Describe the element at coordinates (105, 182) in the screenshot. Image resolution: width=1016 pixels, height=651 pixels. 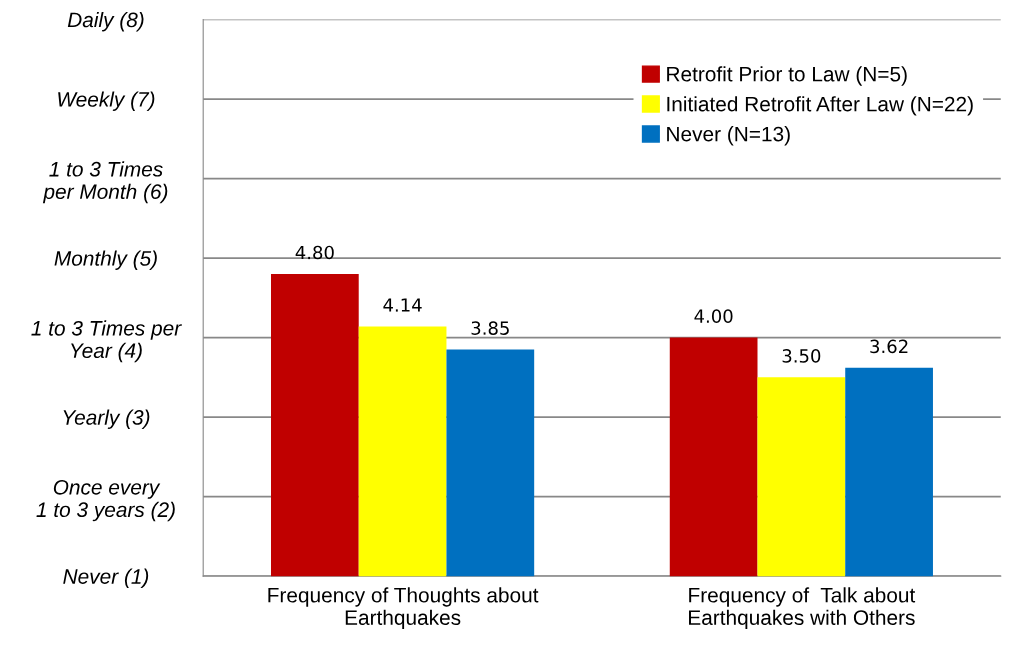
I see `y-tick-label: 1 to 3 Times per Month (6)` at that location.